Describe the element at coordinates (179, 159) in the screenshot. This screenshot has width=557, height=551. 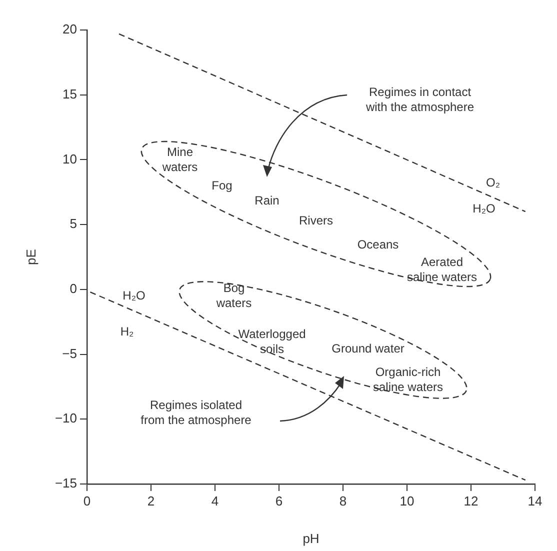
I see `annotation: Mine waters` at that location.